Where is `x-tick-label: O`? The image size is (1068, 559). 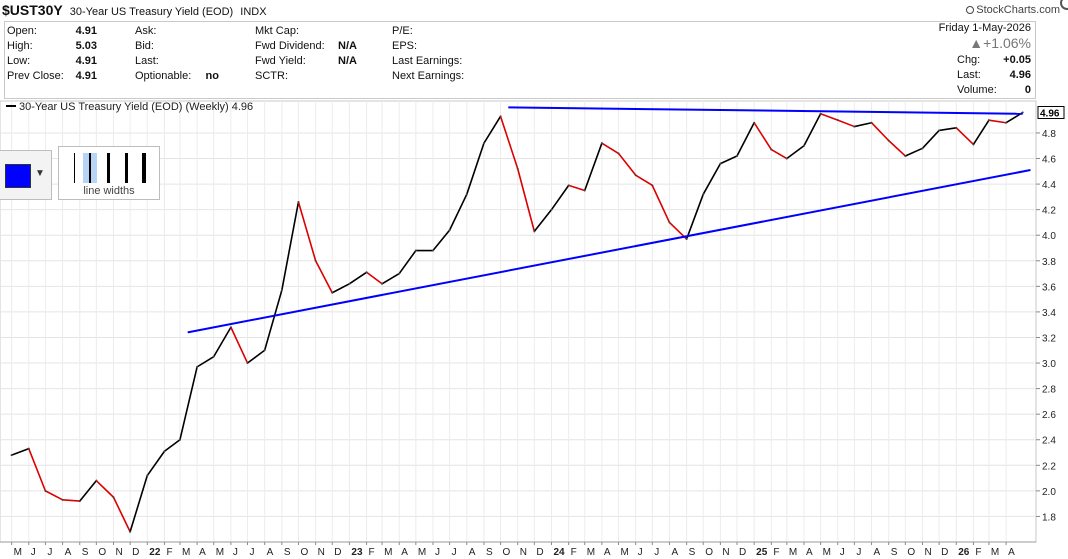 x-tick-label: O is located at coordinates (709, 552).